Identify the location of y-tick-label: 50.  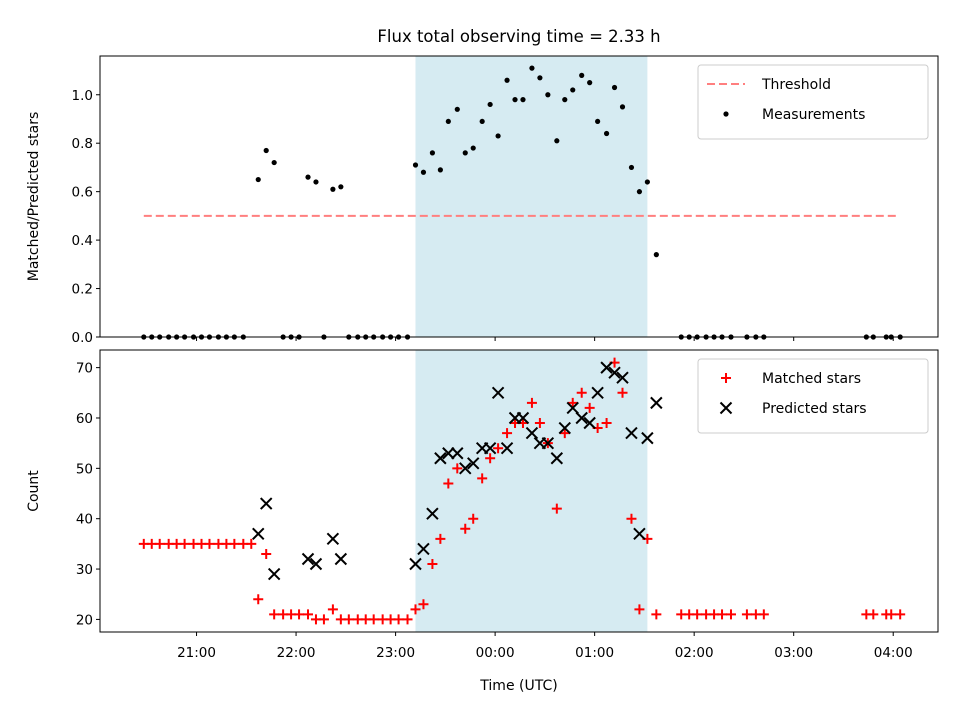
(84, 469).